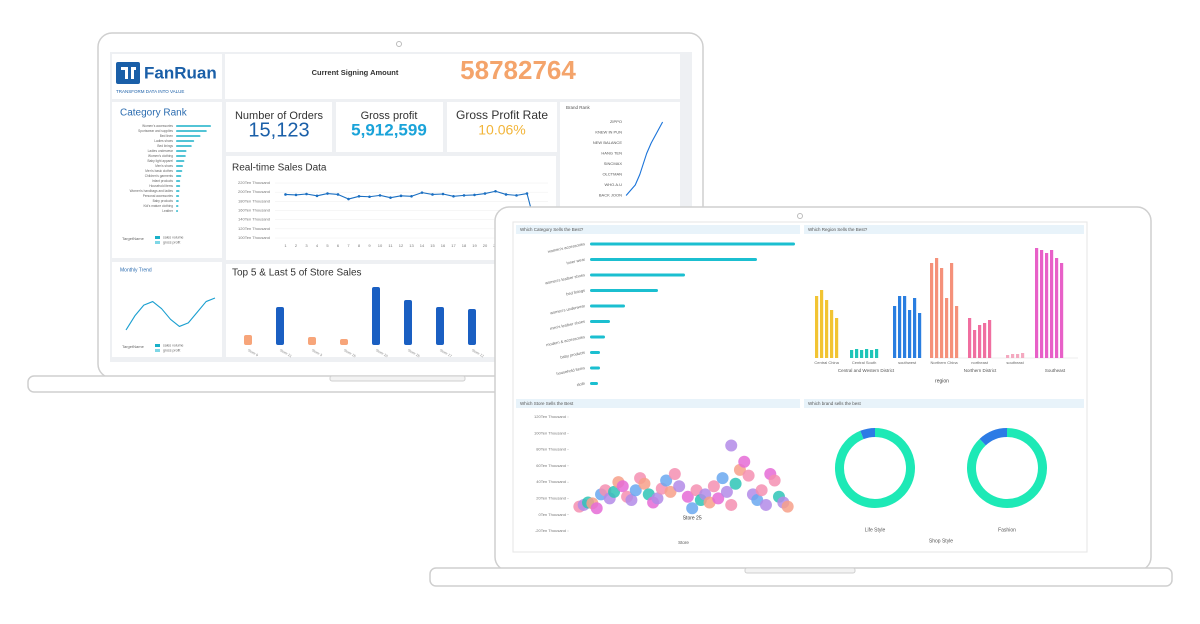 The width and height of the screenshot is (1200, 624). Describe the element at coordinates (608, 132) in the screenshot. I see `category-label: KNEW IN PUN` at that location.